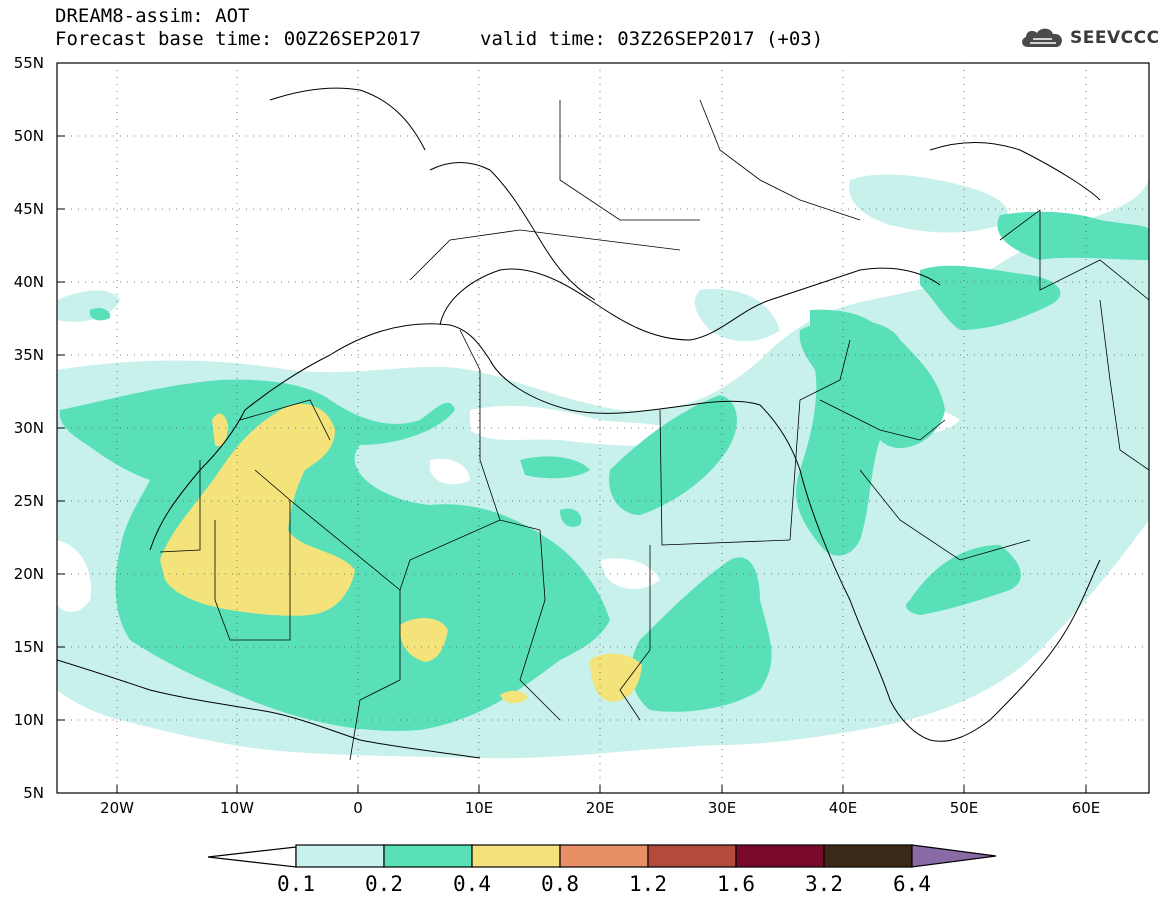  Describe the element at coordinates (560, 884) in the screenshot. I see `colorbar-label: 0.8` at that location.